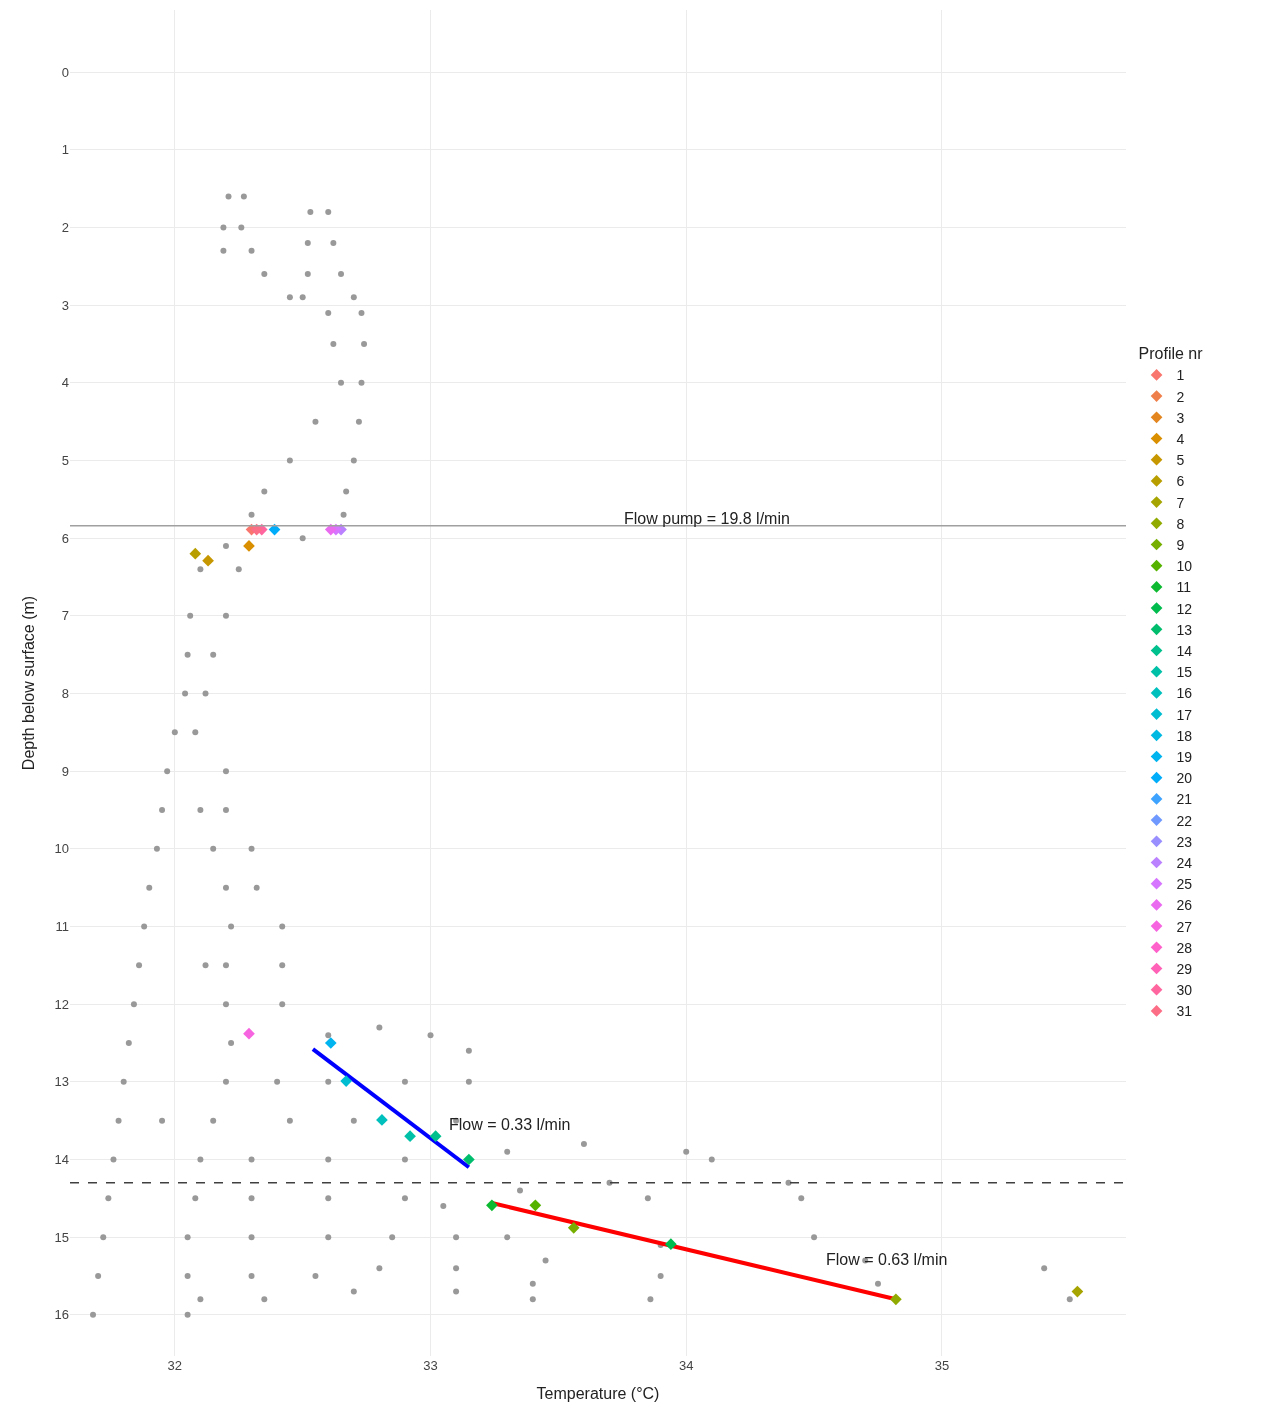 Image resolution: width=1266 pixels, height=1416 pixels. Describe the element at coordinates (1180, 481) in the screenshot. I see `legend-label: 6` at that location.